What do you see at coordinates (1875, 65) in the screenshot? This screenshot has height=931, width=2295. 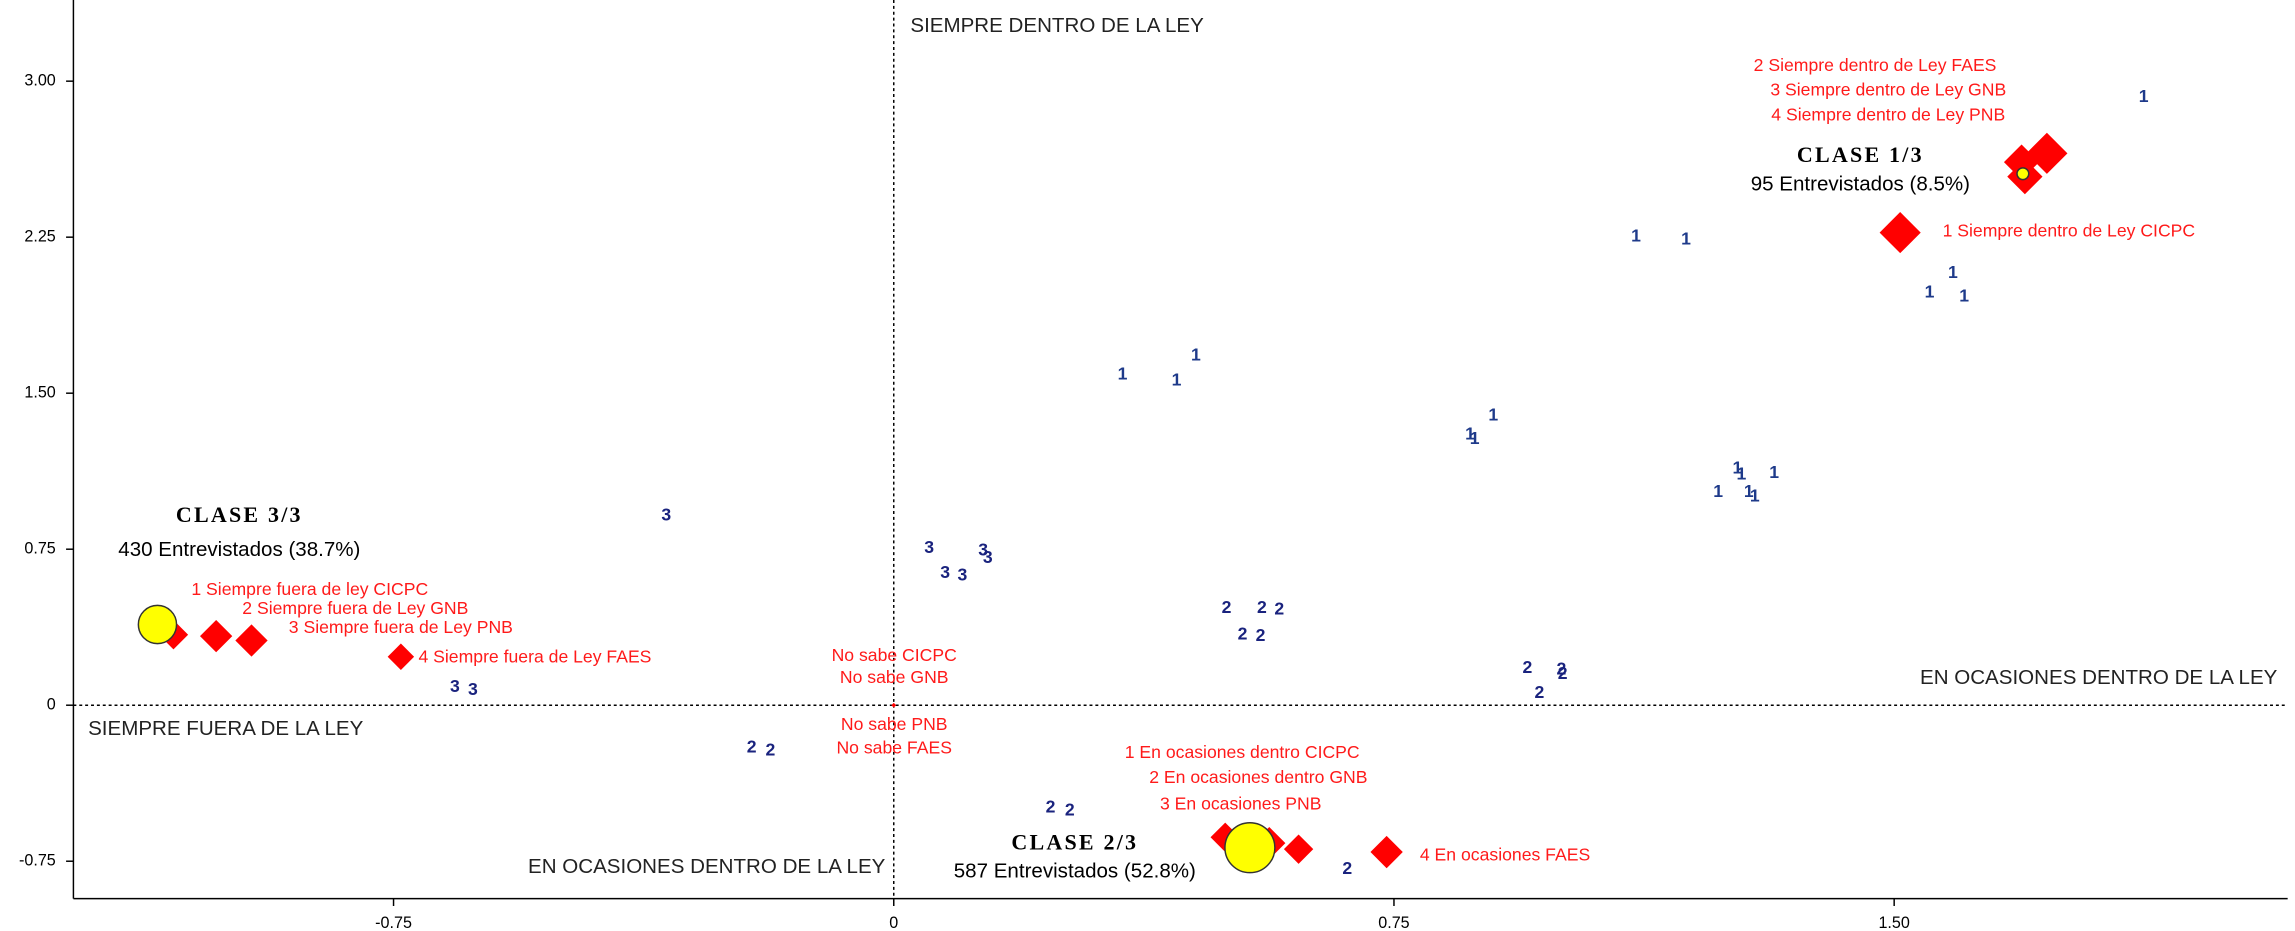 I see `modality-label: 2 Siempre dentro de Ley FAES` at bounding box center [1875, 65].